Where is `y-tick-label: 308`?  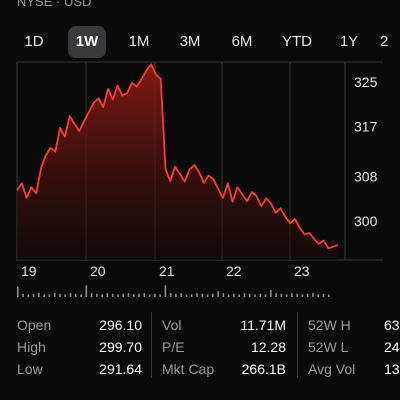
y-tick-label: 308 is located at coordinates (366, 177).